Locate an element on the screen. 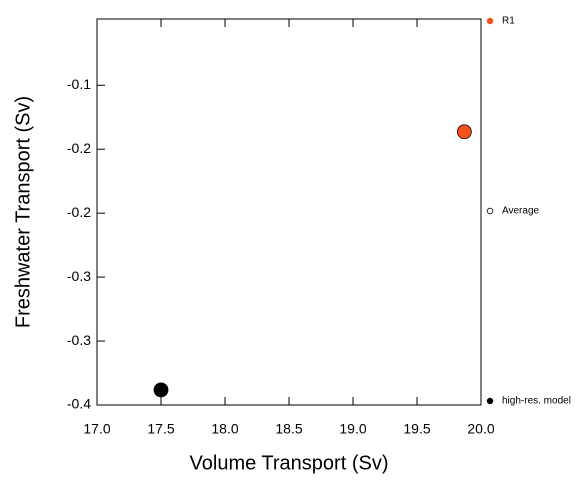  x-tick-label: 18.0 is located at coordinates (224, 429).